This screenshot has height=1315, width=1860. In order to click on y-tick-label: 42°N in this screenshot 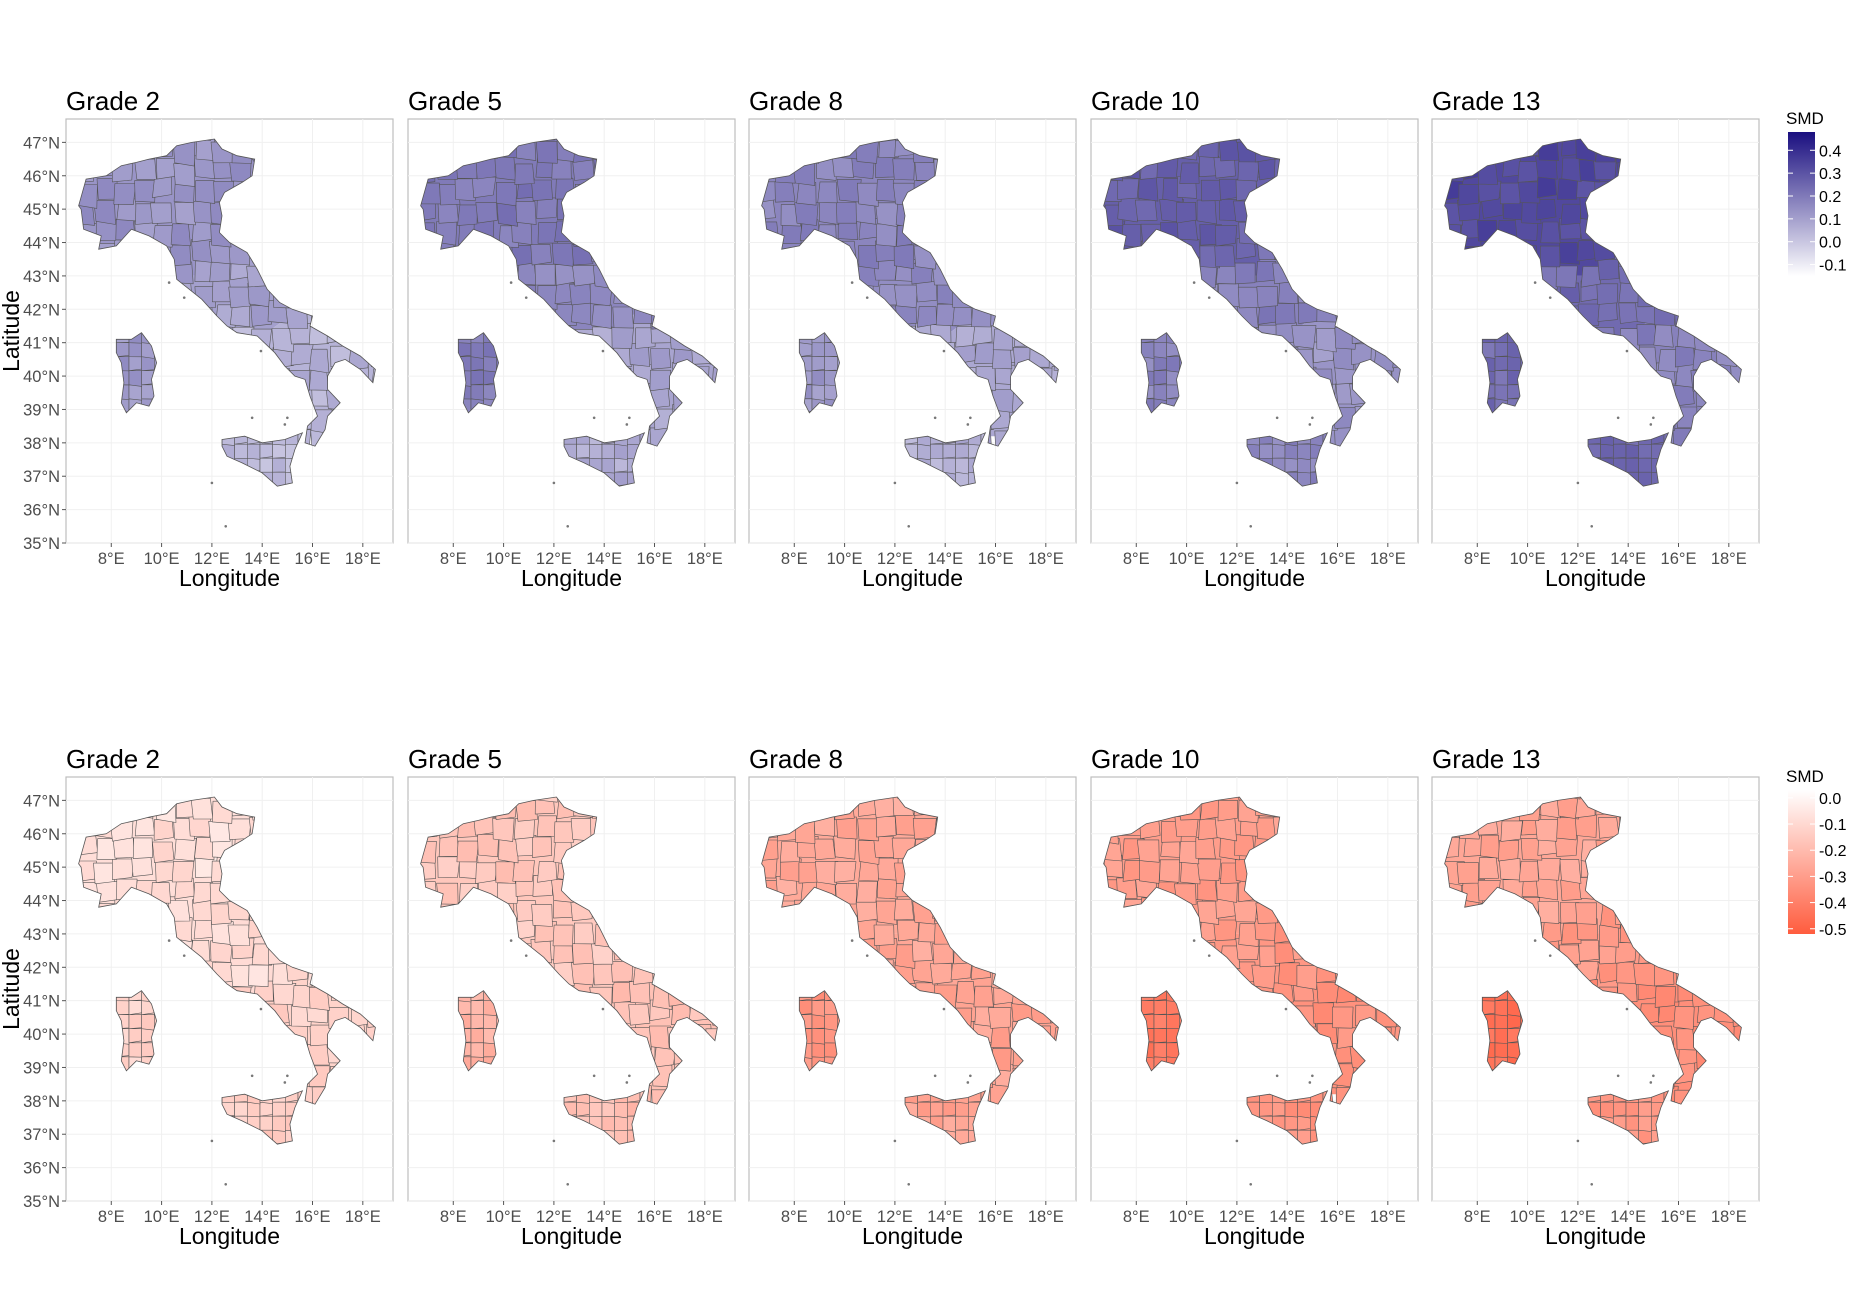, I will do `click(41, 310)`.